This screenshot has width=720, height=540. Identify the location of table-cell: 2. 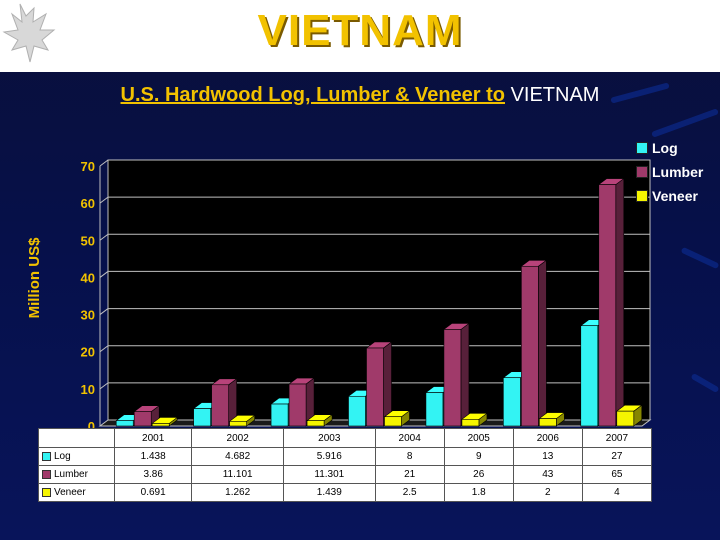
(547, 492).